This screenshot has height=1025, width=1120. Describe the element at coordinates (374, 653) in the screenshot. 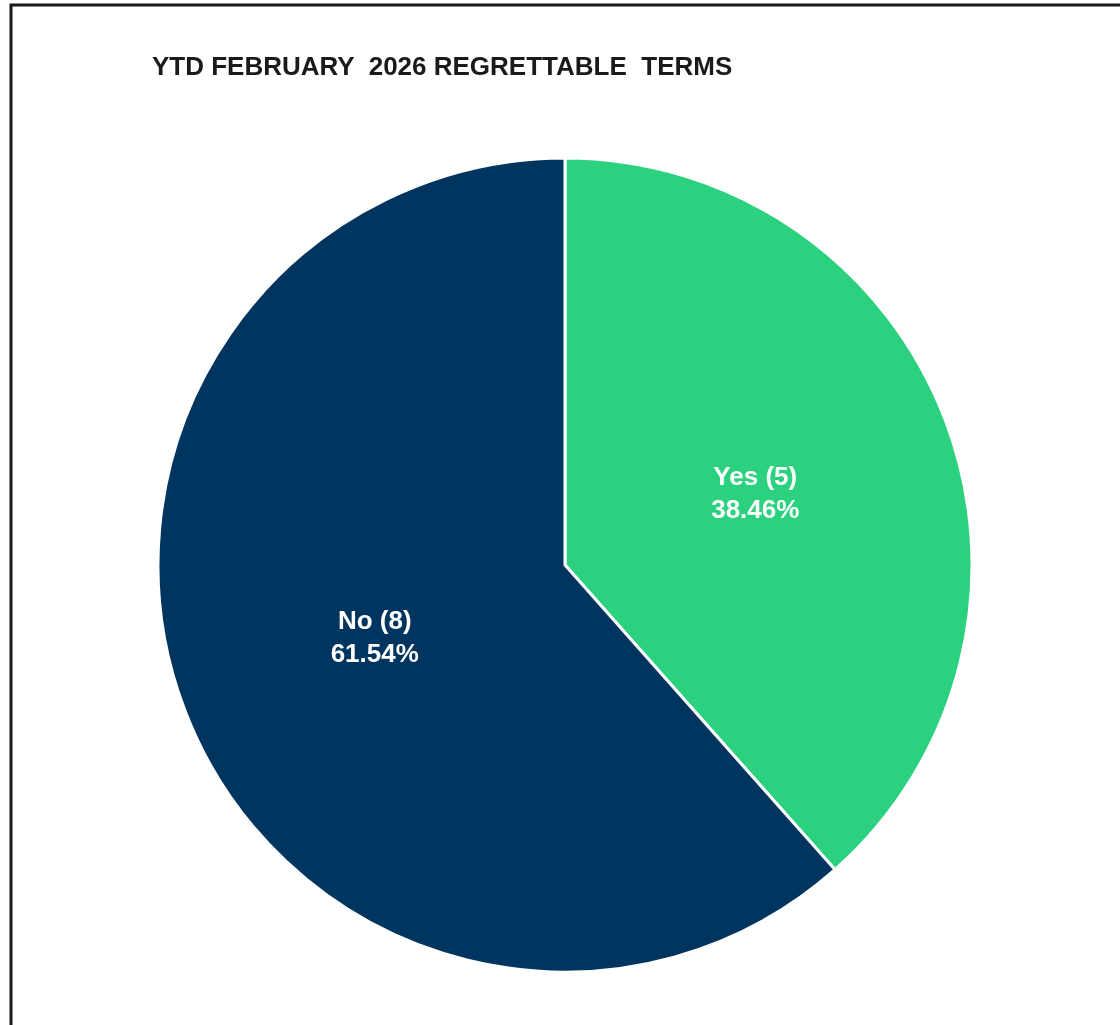

I see `data-label: 61.54%` at that location.